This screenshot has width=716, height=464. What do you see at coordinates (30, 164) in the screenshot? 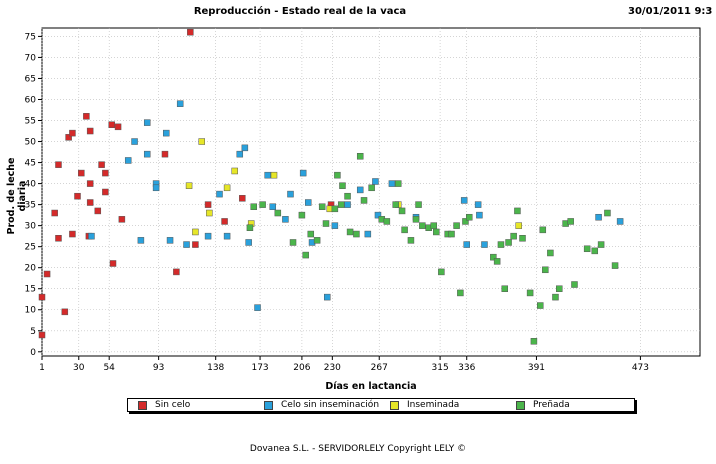
I see `y-tick-label: 45` at bounding box center [30, 164].